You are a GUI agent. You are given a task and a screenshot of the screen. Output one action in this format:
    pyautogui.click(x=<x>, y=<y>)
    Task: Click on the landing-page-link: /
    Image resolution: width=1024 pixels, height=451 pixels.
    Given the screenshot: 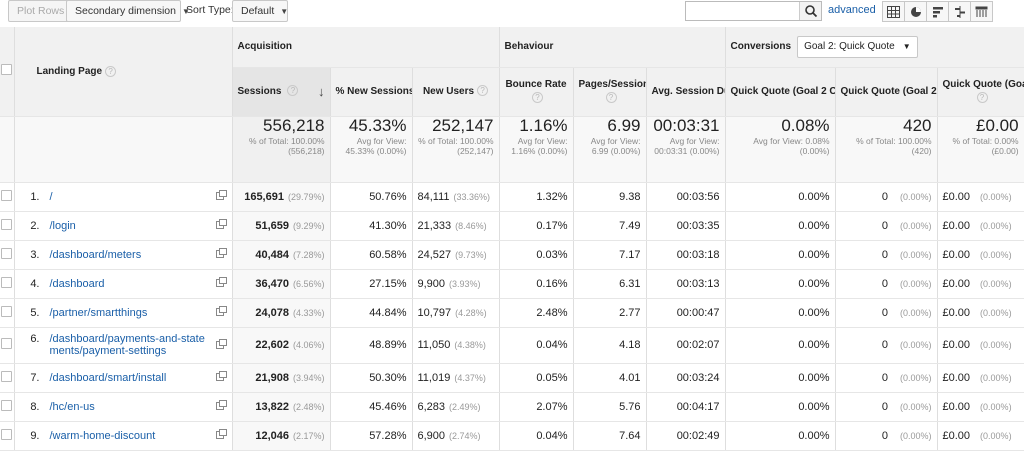 What is the action you would take?
    pyautogui.click(x=51, y=196)
    